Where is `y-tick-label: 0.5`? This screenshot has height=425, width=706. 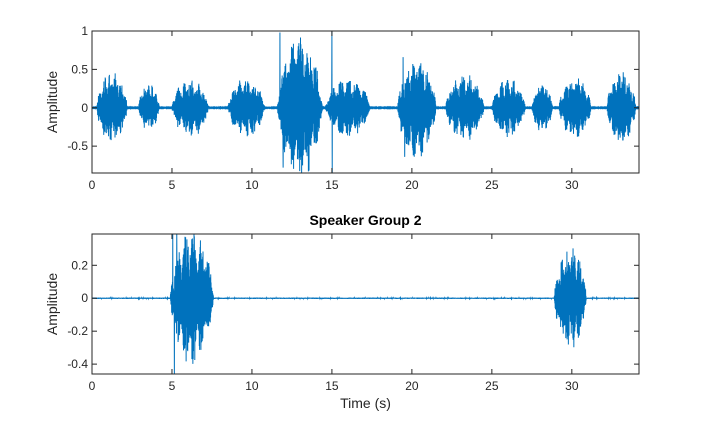 y-tick-label: 0.5 is located at coordinates (79, 69).